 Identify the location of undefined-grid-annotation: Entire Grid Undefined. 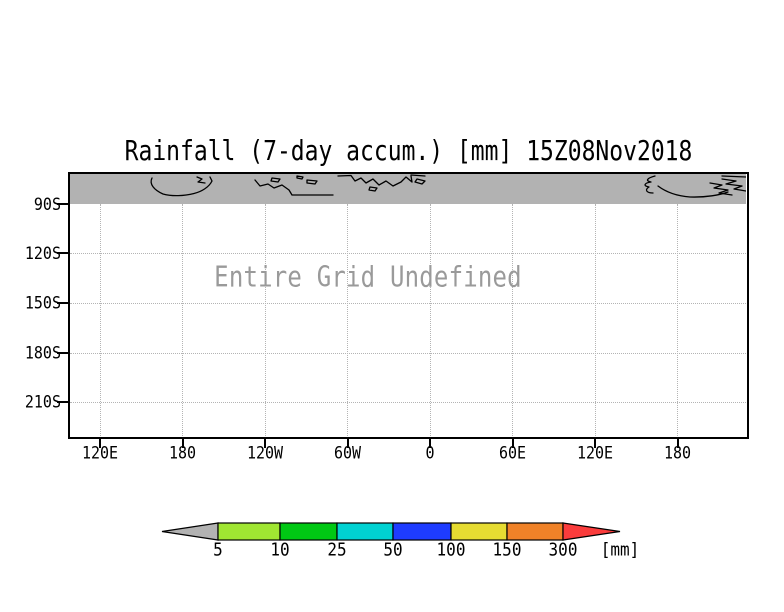
(368, 277).